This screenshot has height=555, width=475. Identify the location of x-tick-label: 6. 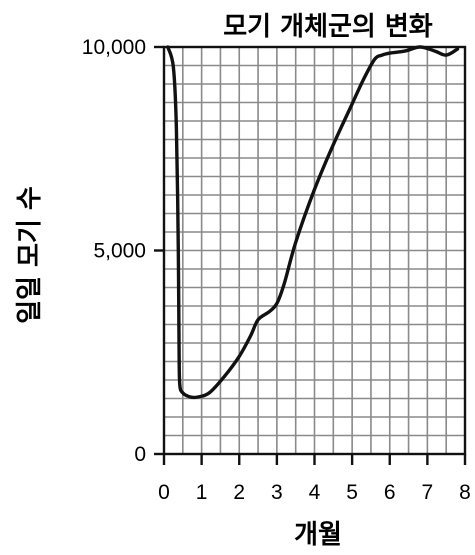
(390, 492).